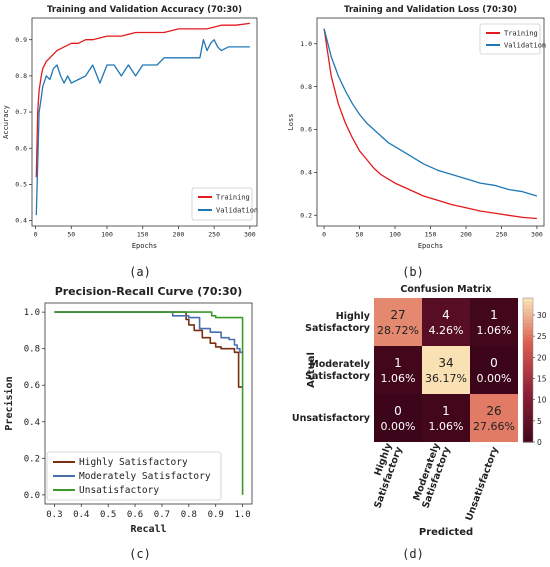 The width and height of the screenshot is (550, 567). What do you see at coordinates (133, 462) in the screenshot?
I see `legend-label: Highly Satisfactory` at bounding box center [133, 462].